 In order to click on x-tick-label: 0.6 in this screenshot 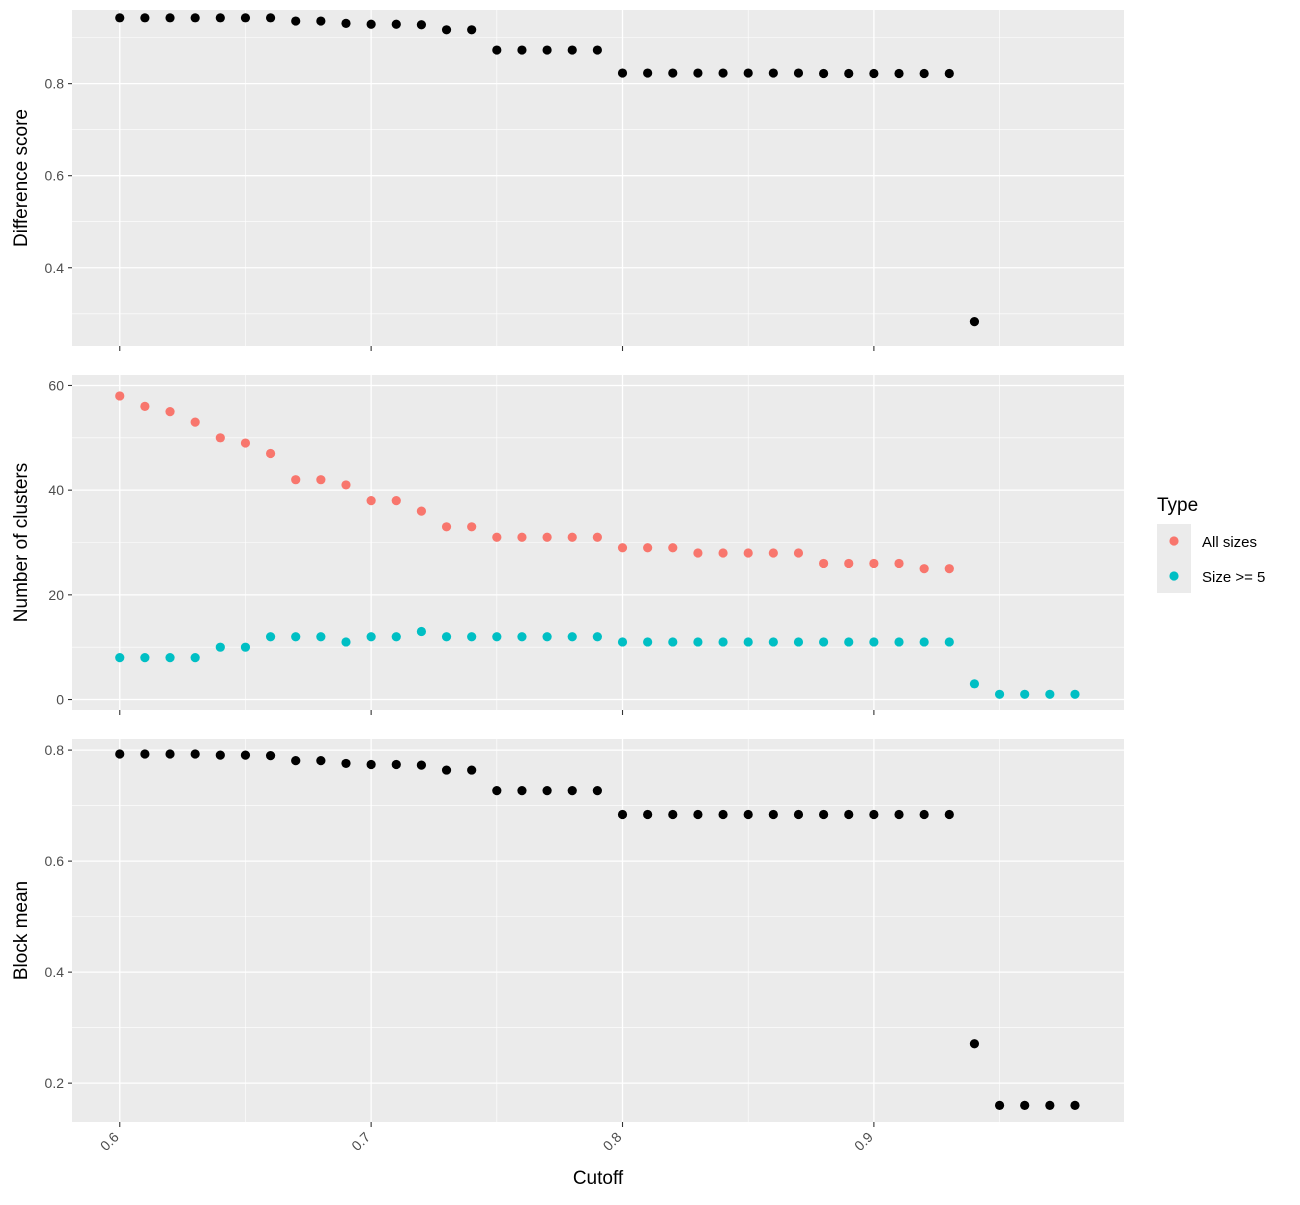, I will do `click(109, 1141)`.